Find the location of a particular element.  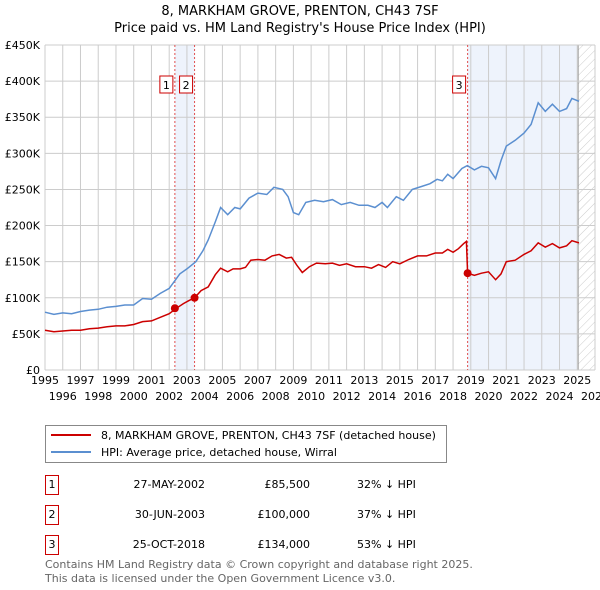

sale-price: £85,500 is located at coordinates (287, 484).